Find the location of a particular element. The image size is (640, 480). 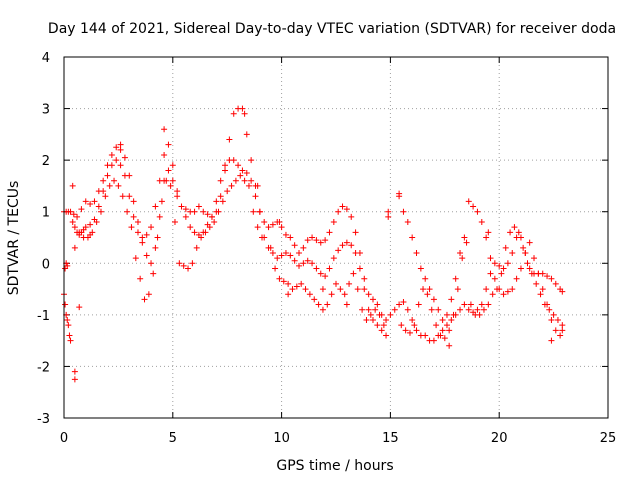

x-tick-label: 25 is located at coordinates (608, 438).